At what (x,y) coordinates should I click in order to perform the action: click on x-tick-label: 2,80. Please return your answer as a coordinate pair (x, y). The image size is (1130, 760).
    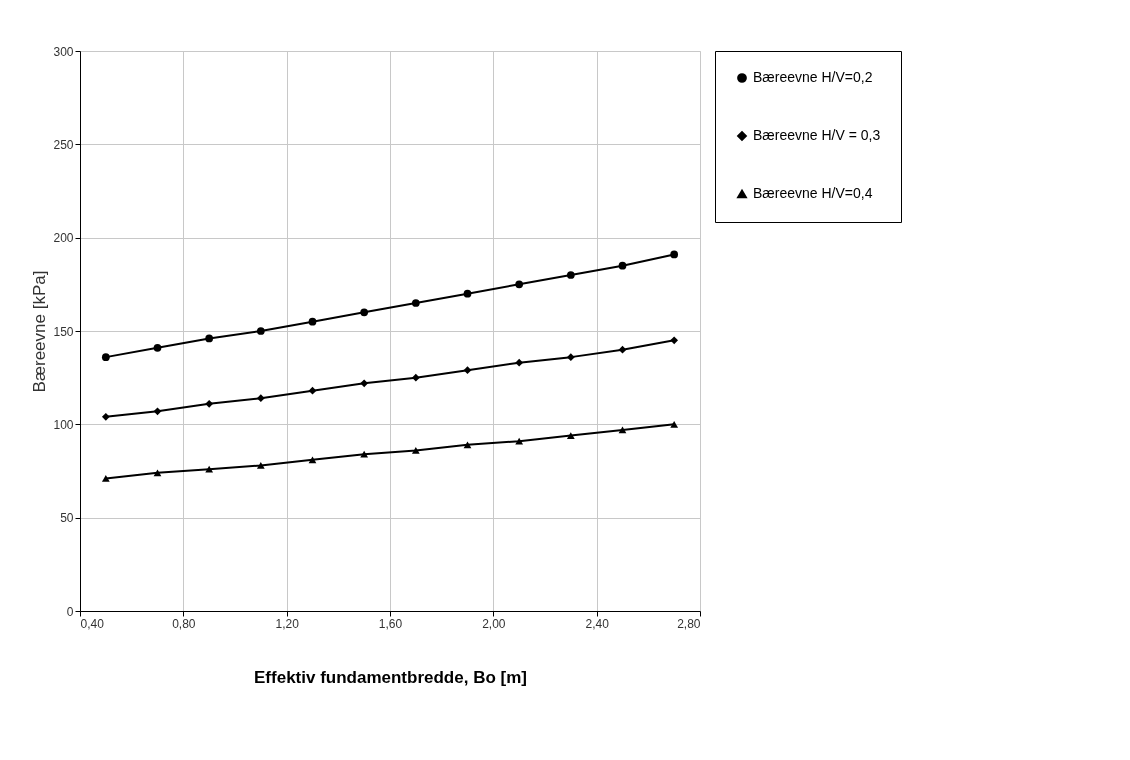
    Looking at the image, I should click on (689, 623).